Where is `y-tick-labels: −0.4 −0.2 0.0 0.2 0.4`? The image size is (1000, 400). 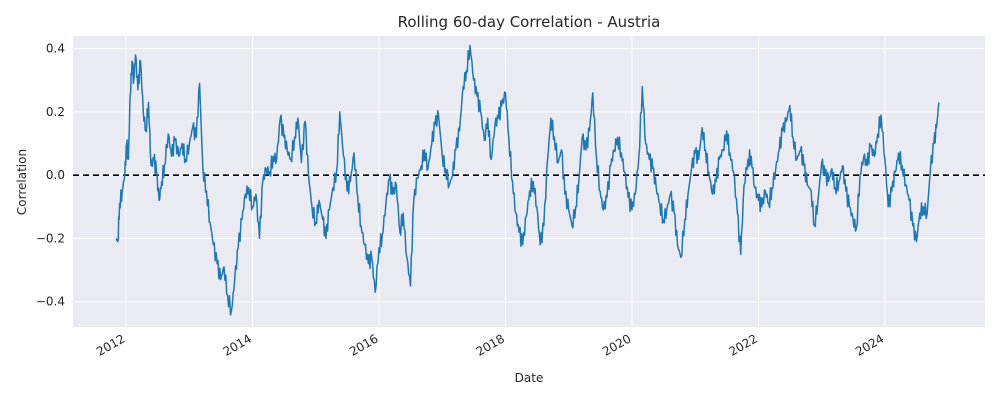 y-tick-labels: −0.4 −0.2 0.0 0.2 0.4 is located at coordinates (50, 175).